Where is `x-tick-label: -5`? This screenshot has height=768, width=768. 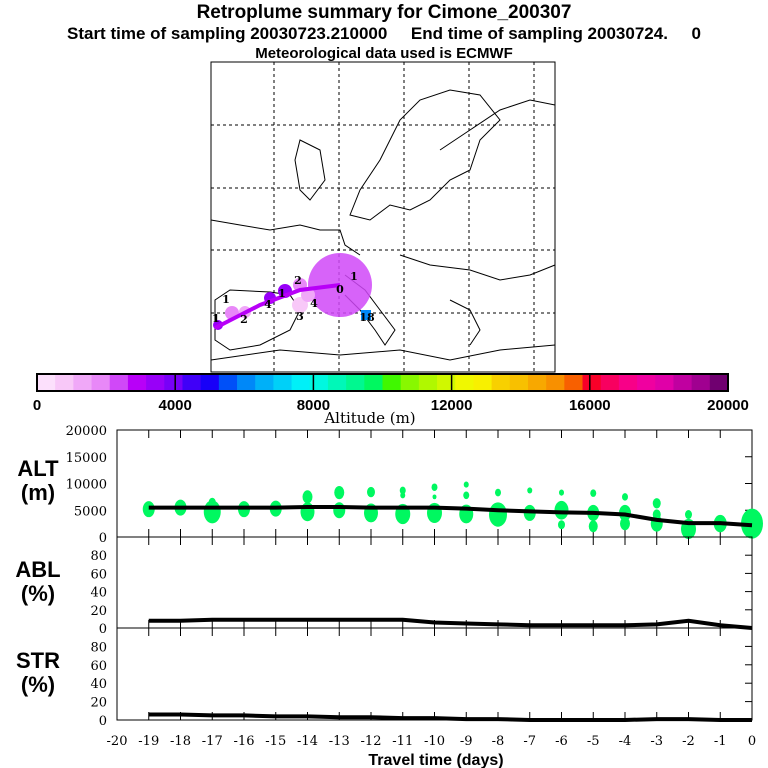
x-tick-label: -5 is located at coordinates (593, 741).